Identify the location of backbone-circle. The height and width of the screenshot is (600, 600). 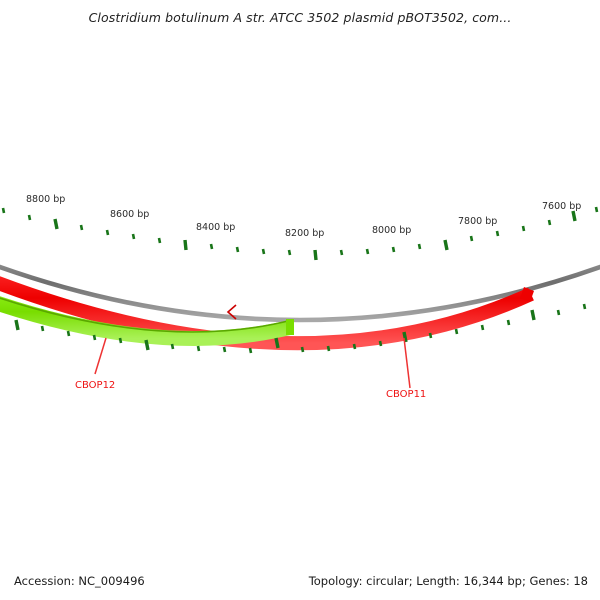
(300, 293).